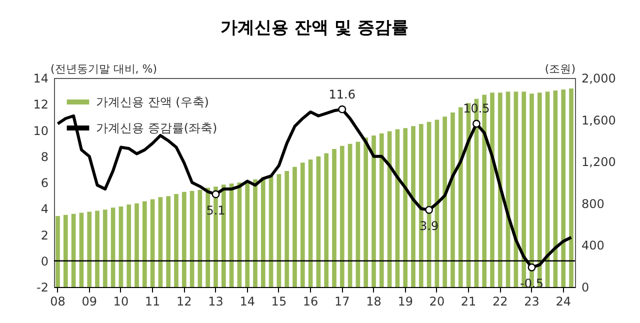  What do you see at coordinates (44, 183) in the screenshot?
I see `y-tick-label: 6` at bounding box center [44, 183].